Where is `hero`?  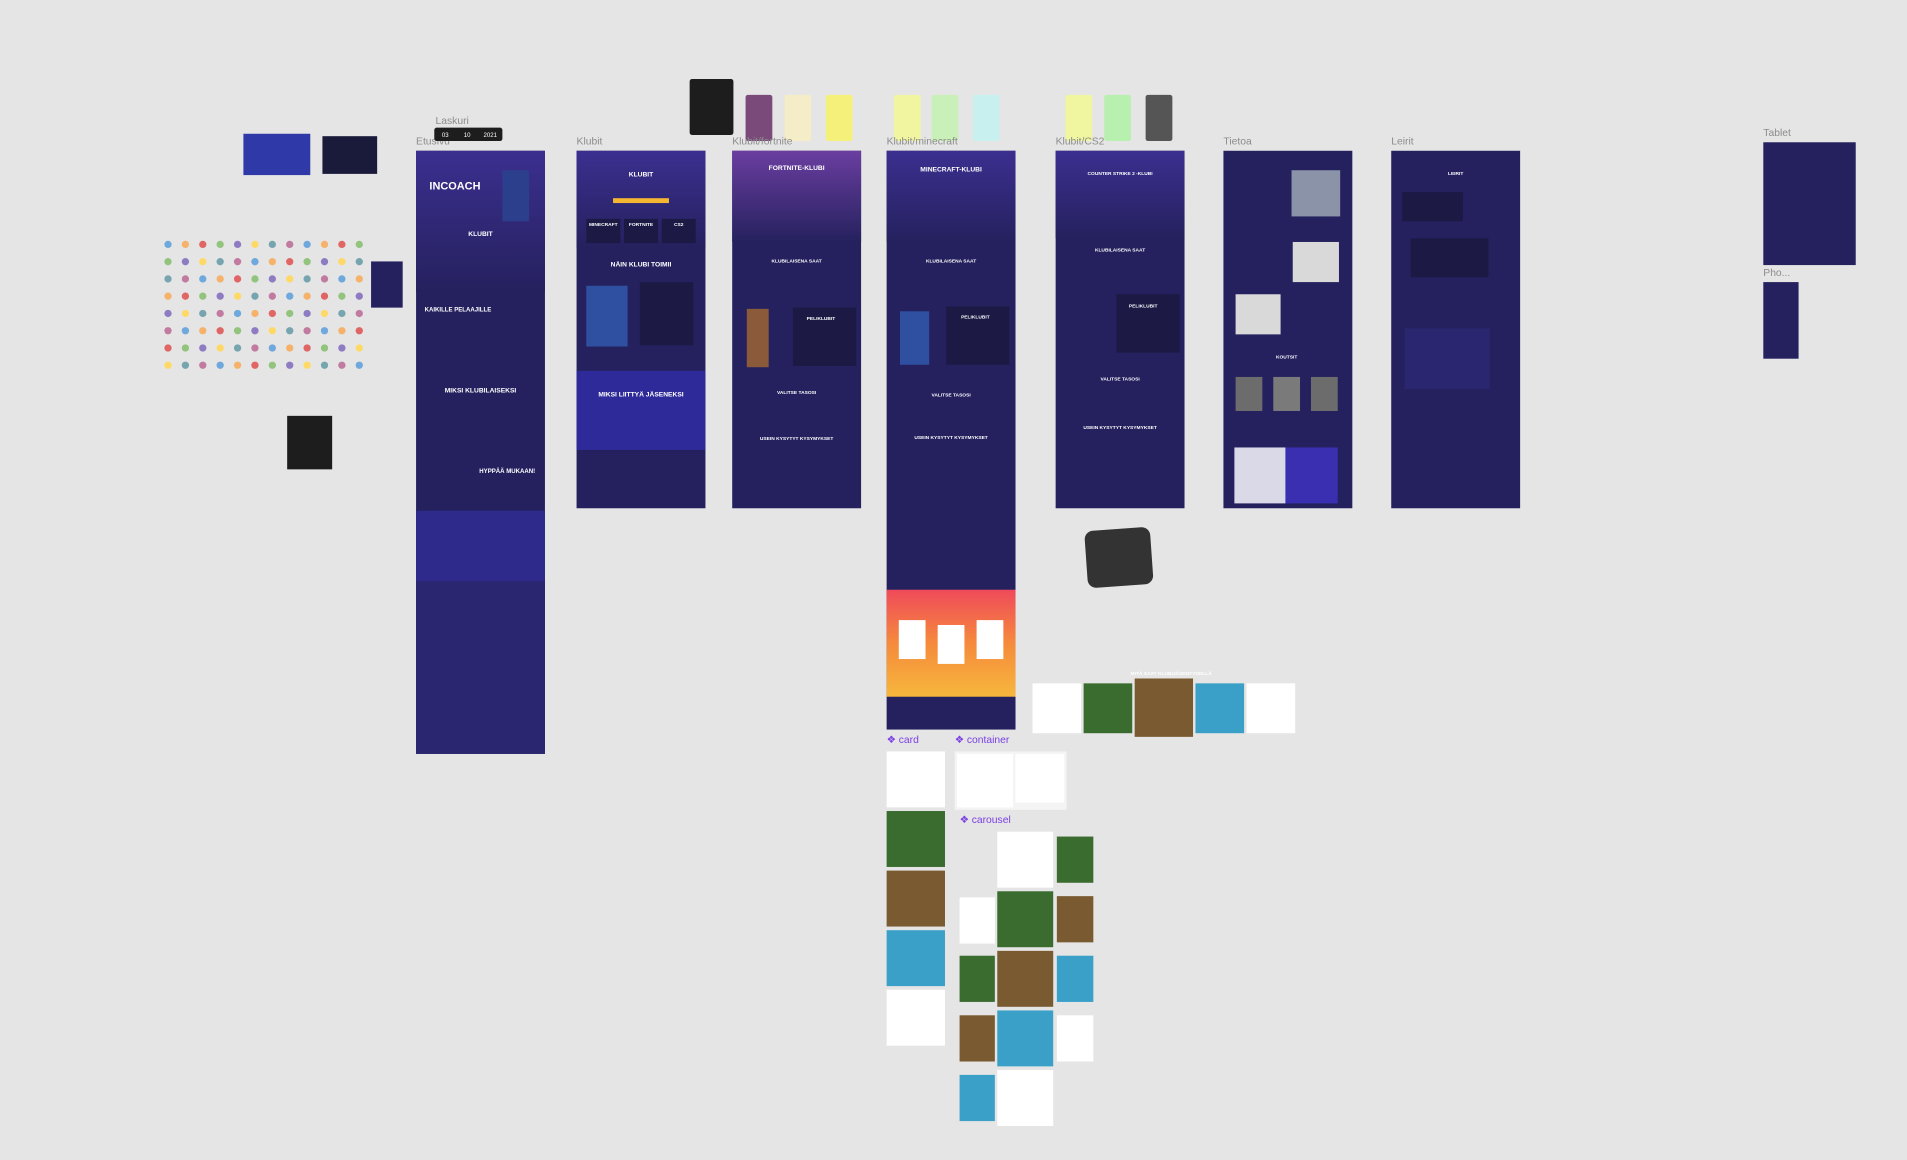 hero is located at coordinates (797, 196).